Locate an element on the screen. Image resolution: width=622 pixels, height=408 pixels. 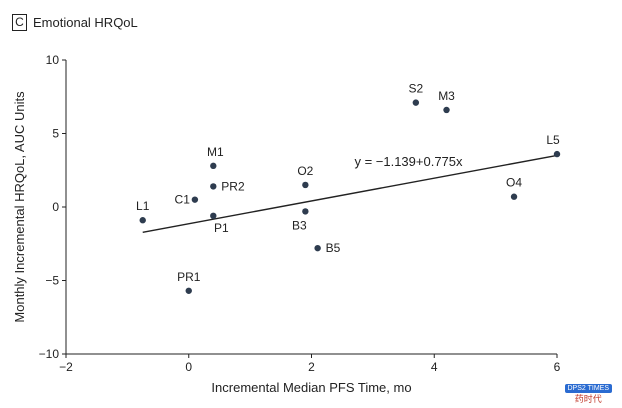
data-point-s2 is located at coordinates (416, 102).